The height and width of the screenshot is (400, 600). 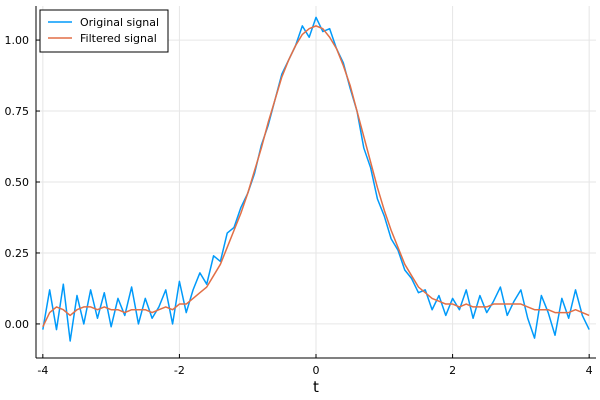 I want to click on x-tick-label-3: 2, so click(x=452, y=370).